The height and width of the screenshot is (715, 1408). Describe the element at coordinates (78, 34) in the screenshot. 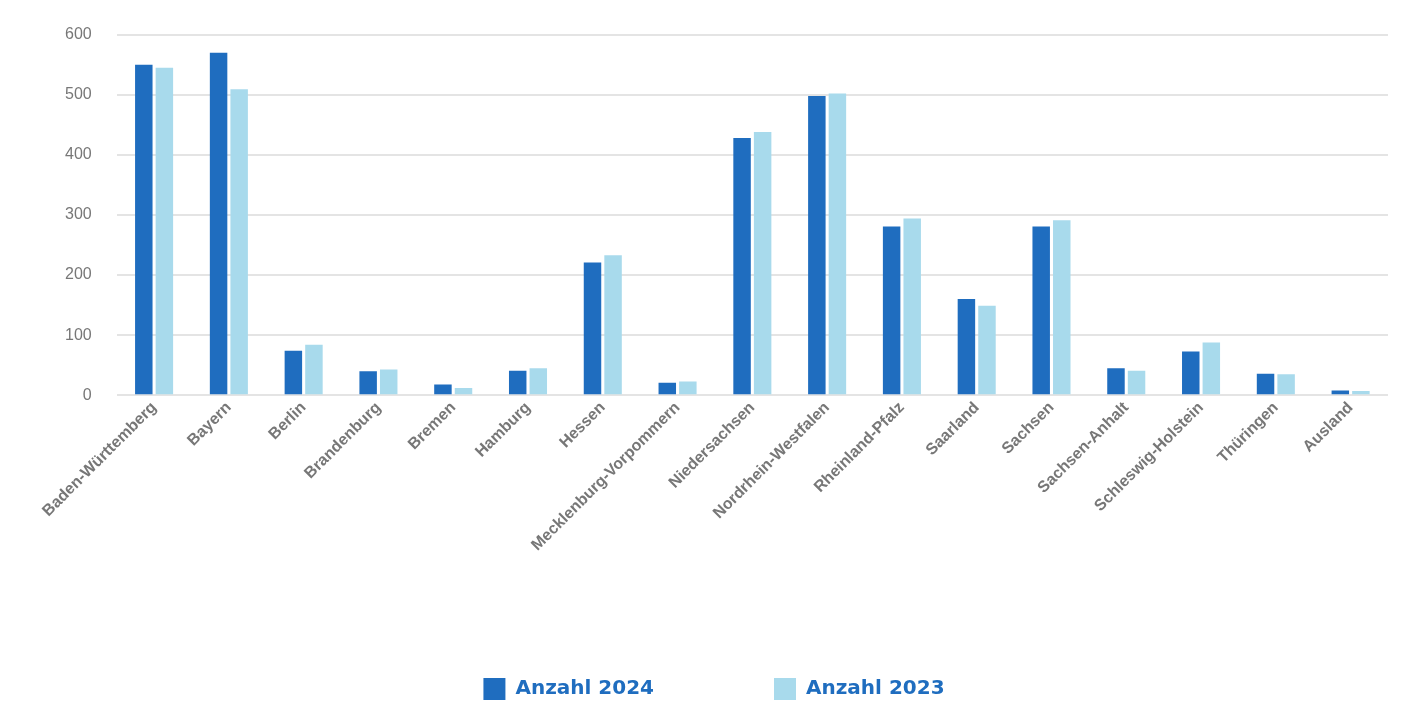

I see `y-tick-label: 600` at that location.